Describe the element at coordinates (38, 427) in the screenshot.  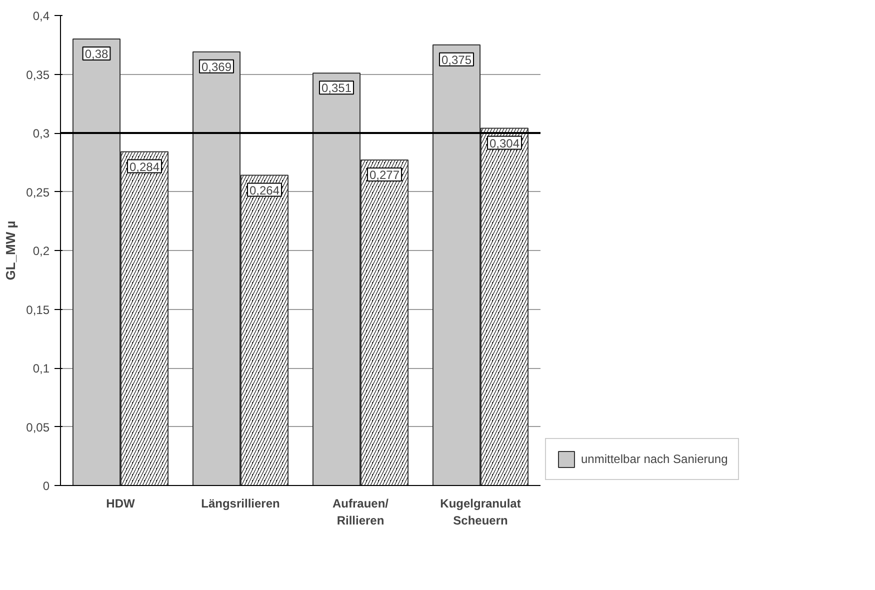
I see `y-tick-label: 0,05` at that location.